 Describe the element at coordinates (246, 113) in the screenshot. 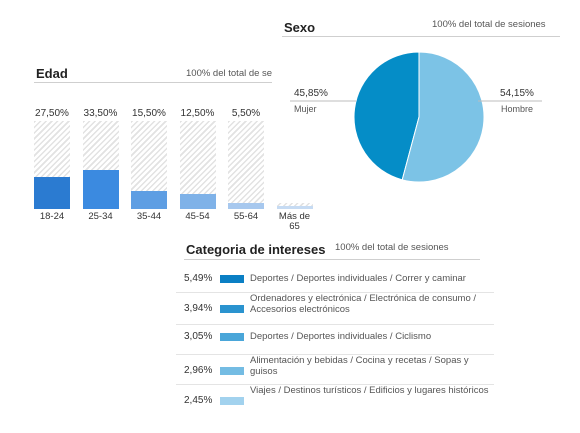

I see `age-value-label: 5,50%` at that location.